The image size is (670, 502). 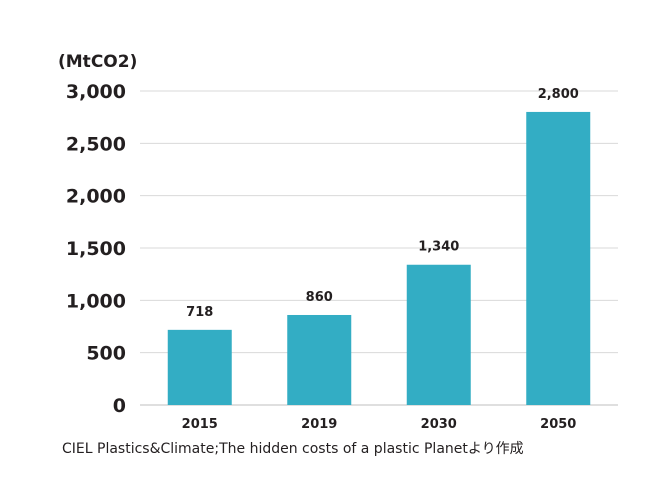 What do you see at coordinates (319, 424) in the screenshot?
I see `x-tick-label-2019: 2019` at bounding box center [319, 424].